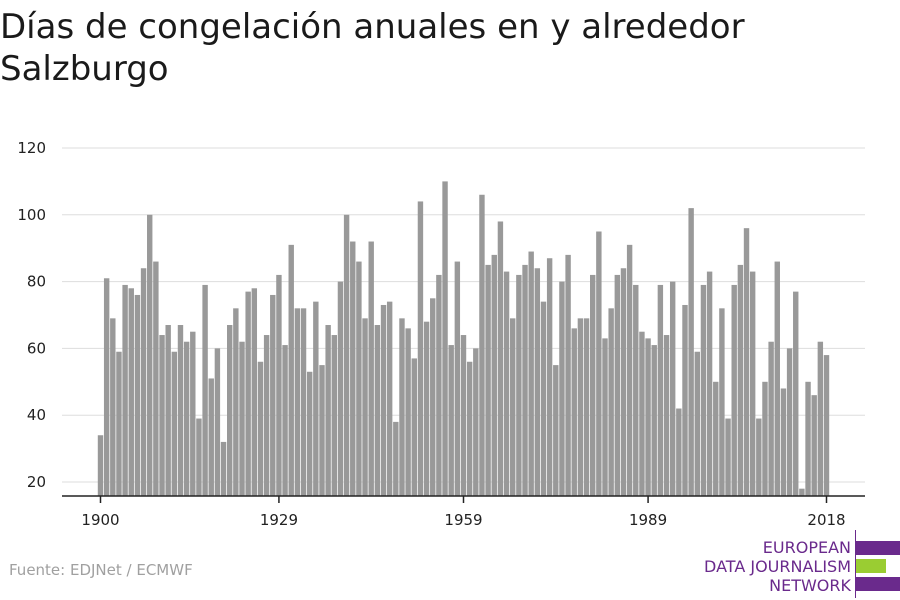 This screenshot has height=600, width=900. I want to click on bar-1930, so click(285, 420).